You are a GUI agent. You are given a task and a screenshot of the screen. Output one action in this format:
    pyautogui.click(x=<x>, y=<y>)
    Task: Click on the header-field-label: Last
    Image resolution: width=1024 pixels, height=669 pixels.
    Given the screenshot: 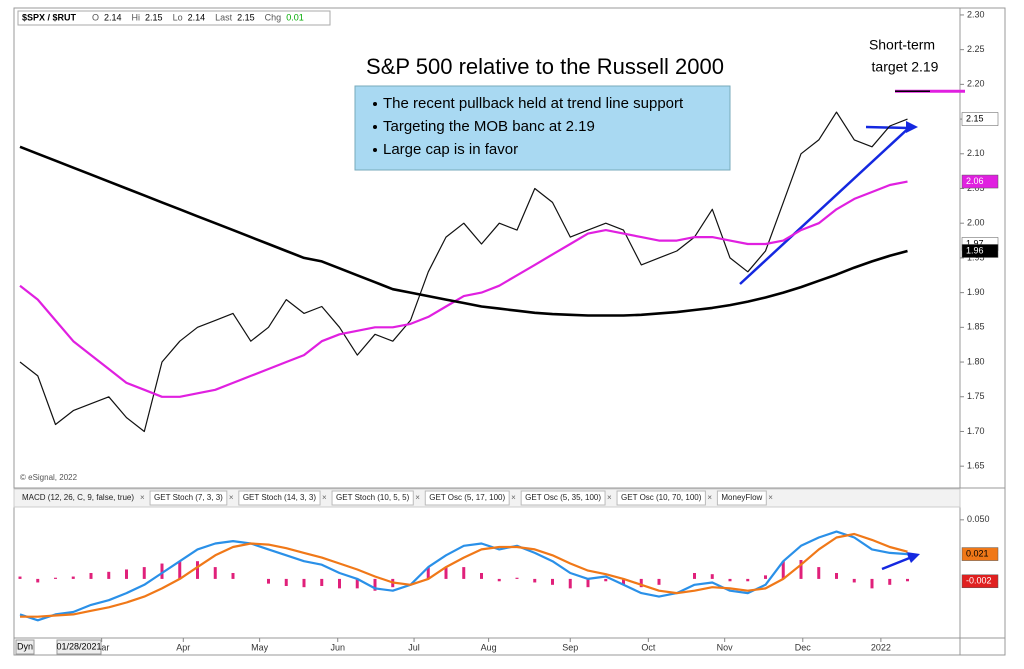 What is the action you would take?
    pyautogui.click(x=224, y=17)
    